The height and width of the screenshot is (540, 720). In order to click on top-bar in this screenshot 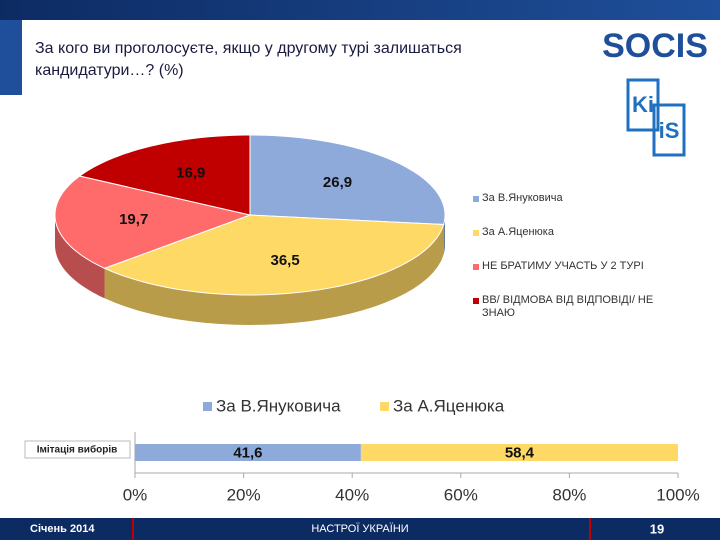, I will do `click(360, 10)`.